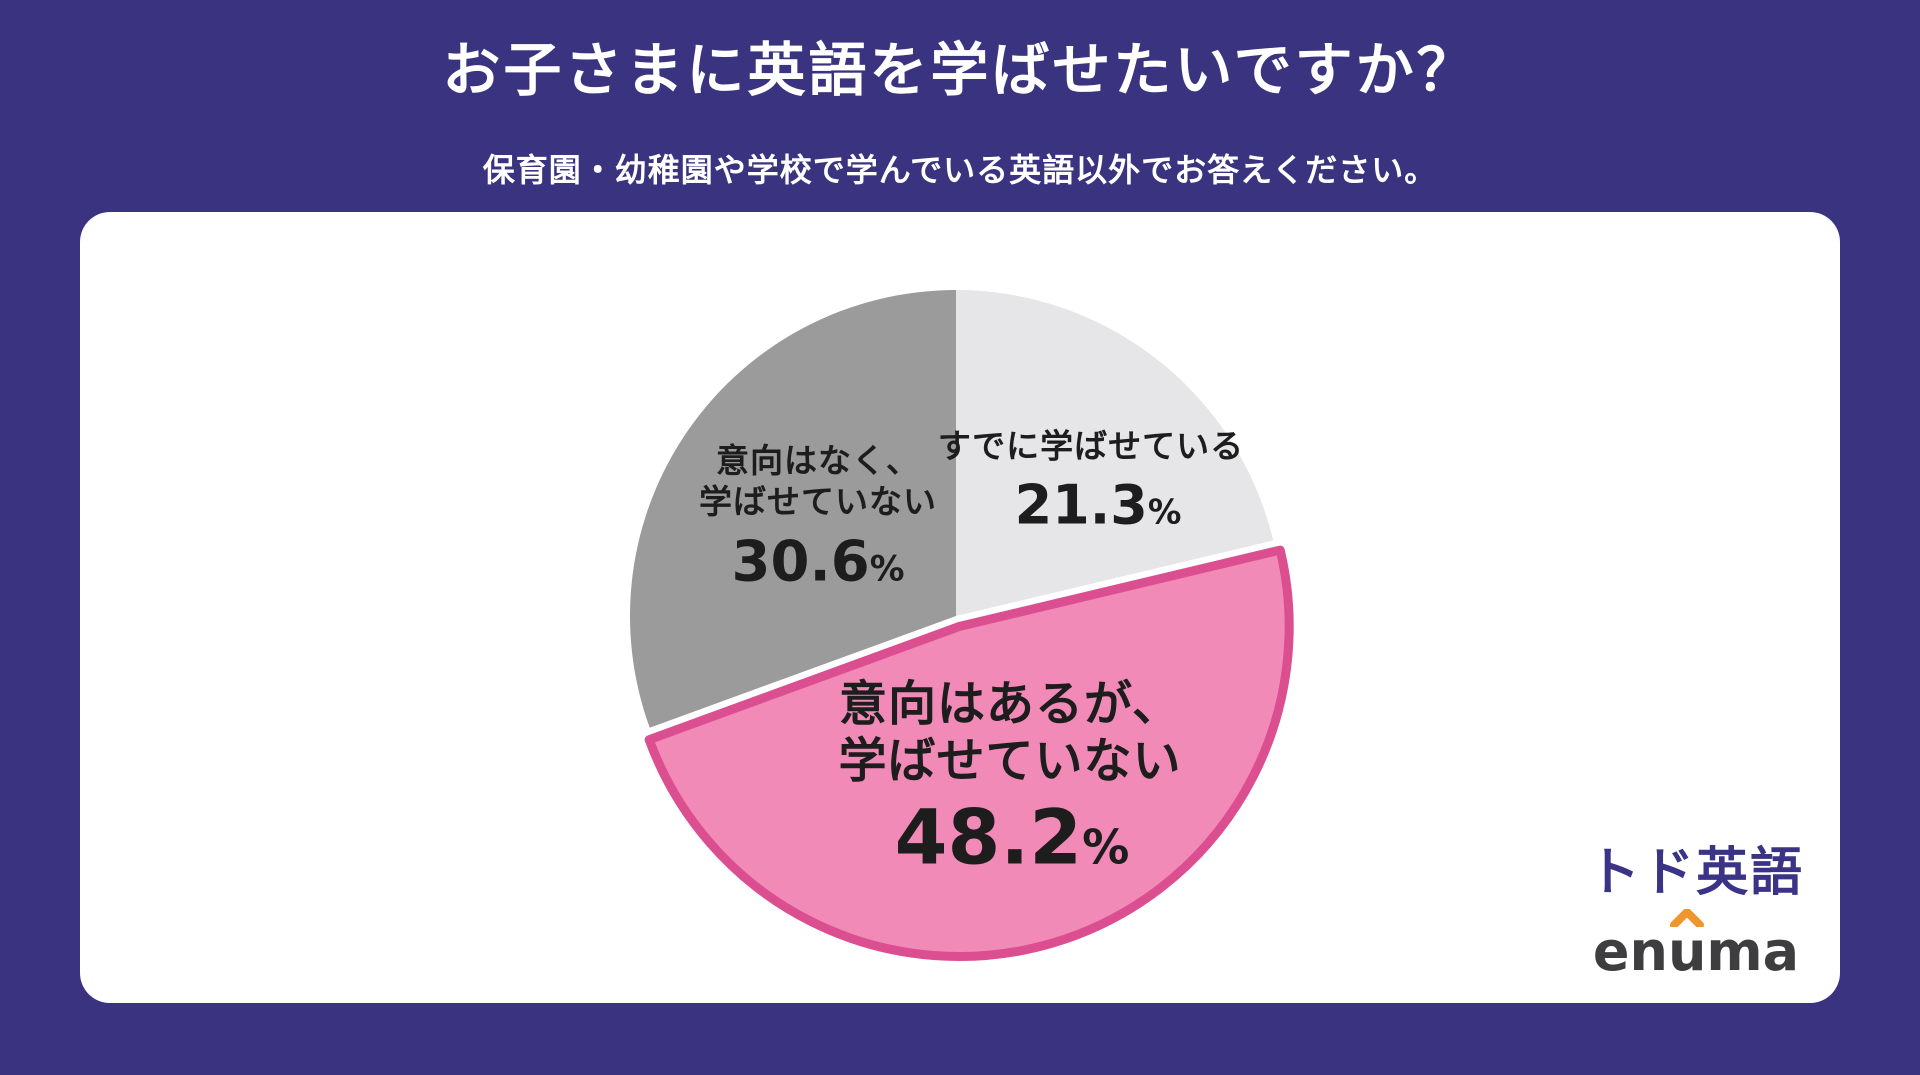 Image resolution: width=1920 pixels, height=1075 pixels. What do you see at coordinates (988, 837) in the screenshot?
I see `slice-value-number: 48.2` at bounding box center [988, 837].